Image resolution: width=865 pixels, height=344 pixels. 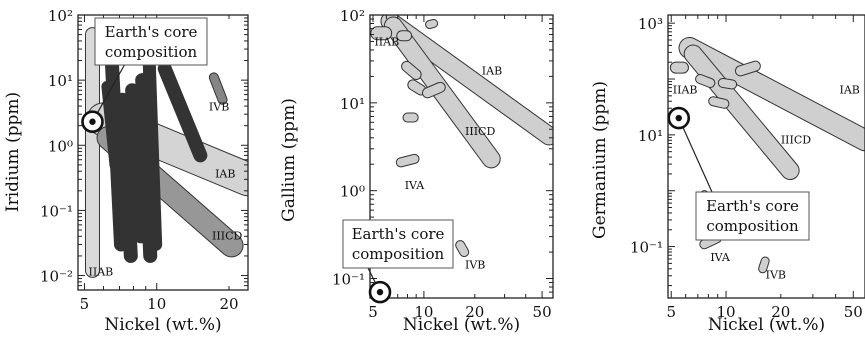 What do you see at coordinates (56, 277) in the screenshot?
I see `y-tick-label: 10⁻²` at bounding box center [56, 277].